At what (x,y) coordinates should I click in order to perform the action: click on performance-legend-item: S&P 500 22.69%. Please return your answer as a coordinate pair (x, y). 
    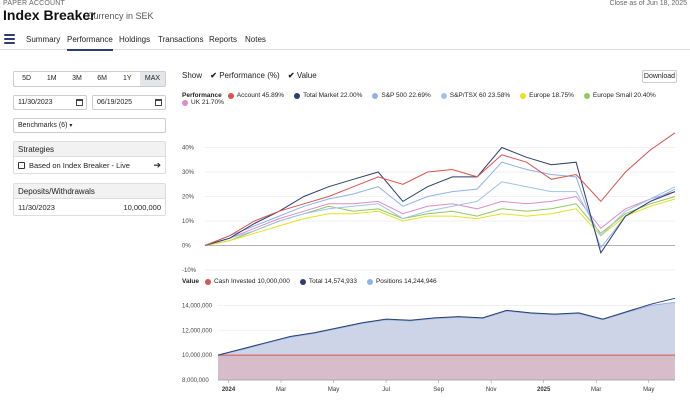
    Looking at the image, I should click on (401, 95).